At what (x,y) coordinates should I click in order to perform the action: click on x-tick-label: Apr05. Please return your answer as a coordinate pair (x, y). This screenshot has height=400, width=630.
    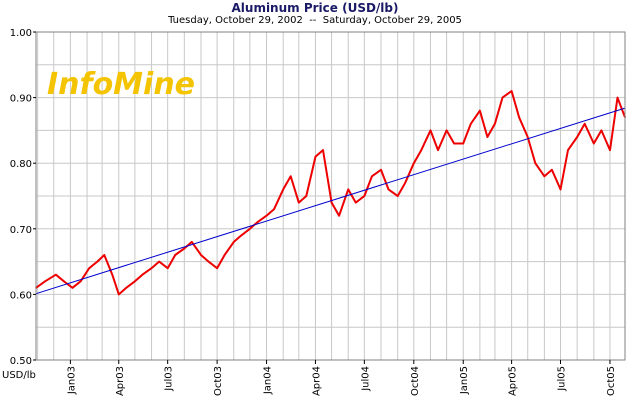
    Looking at the image, I should click on (513, 381).